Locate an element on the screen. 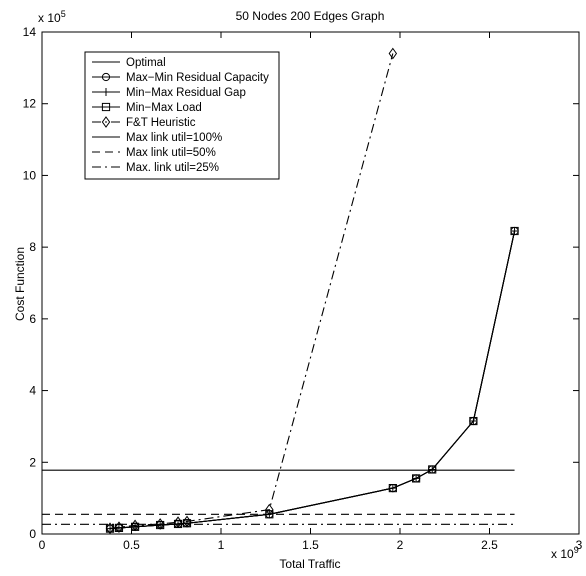  y-exponent-base: x 10 is located at coordinates (49, 18).